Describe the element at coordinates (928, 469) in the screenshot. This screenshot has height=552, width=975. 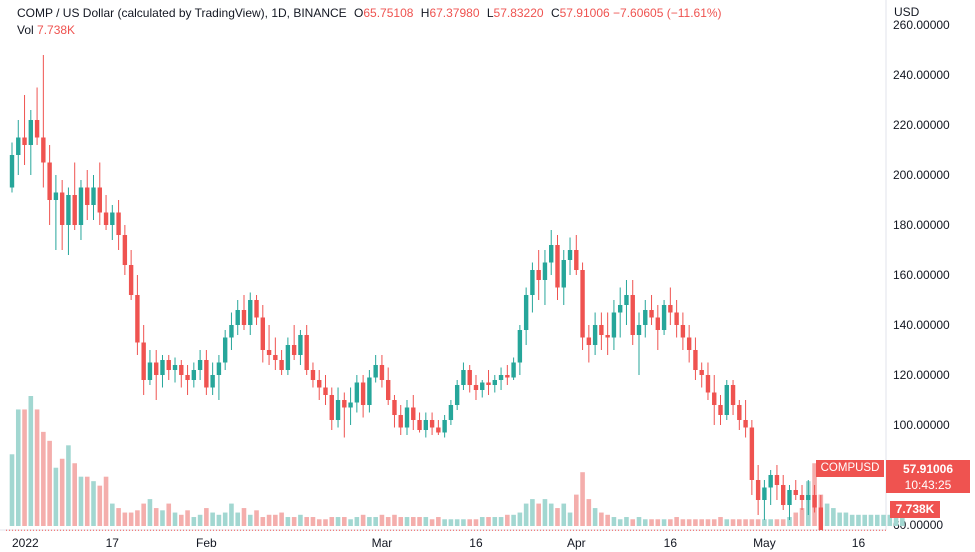
I see `last-price-value: 57.91006` at that location.